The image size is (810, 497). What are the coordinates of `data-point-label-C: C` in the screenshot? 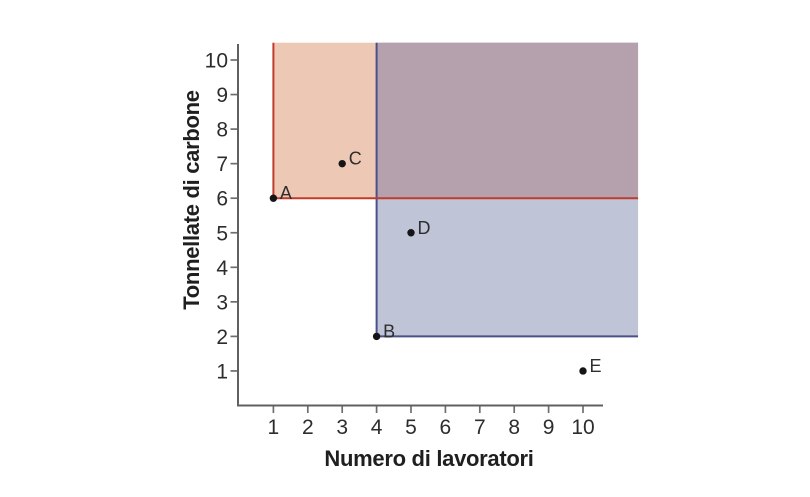 It's located at (355, 159).